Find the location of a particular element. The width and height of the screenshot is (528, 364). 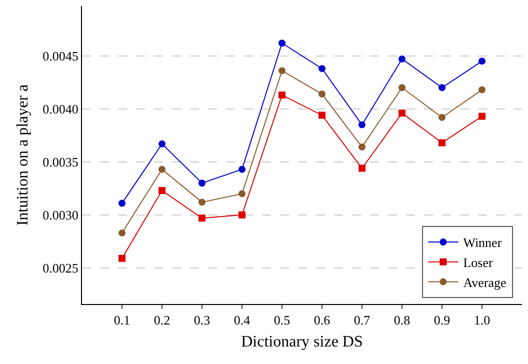

x-tick-label: 0.8 is located at coordinates (402, 320).